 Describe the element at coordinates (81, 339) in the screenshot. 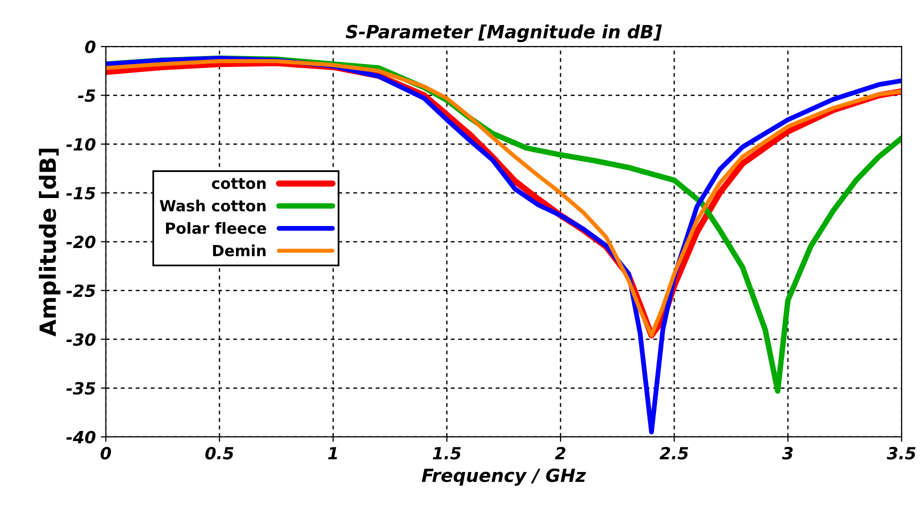

I see `y-tick-label: -30` at that location.